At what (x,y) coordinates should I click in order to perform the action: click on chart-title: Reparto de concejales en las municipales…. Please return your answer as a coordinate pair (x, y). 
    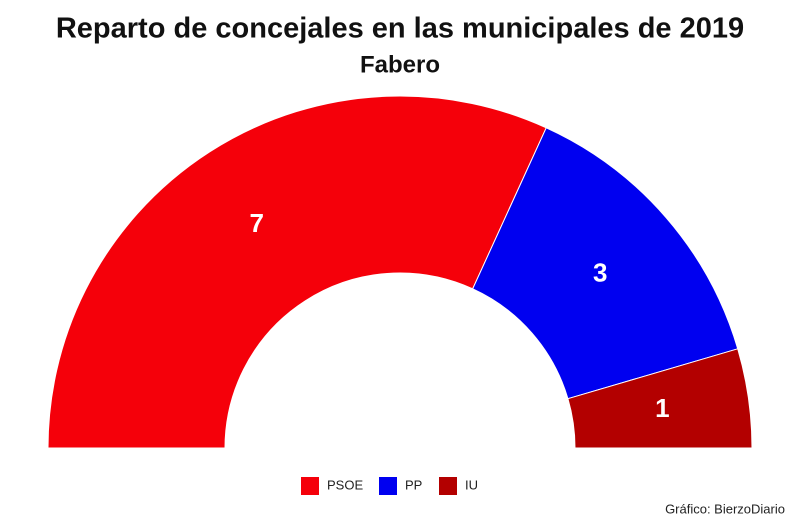
    Looking at the image, I should click on (400, 29).